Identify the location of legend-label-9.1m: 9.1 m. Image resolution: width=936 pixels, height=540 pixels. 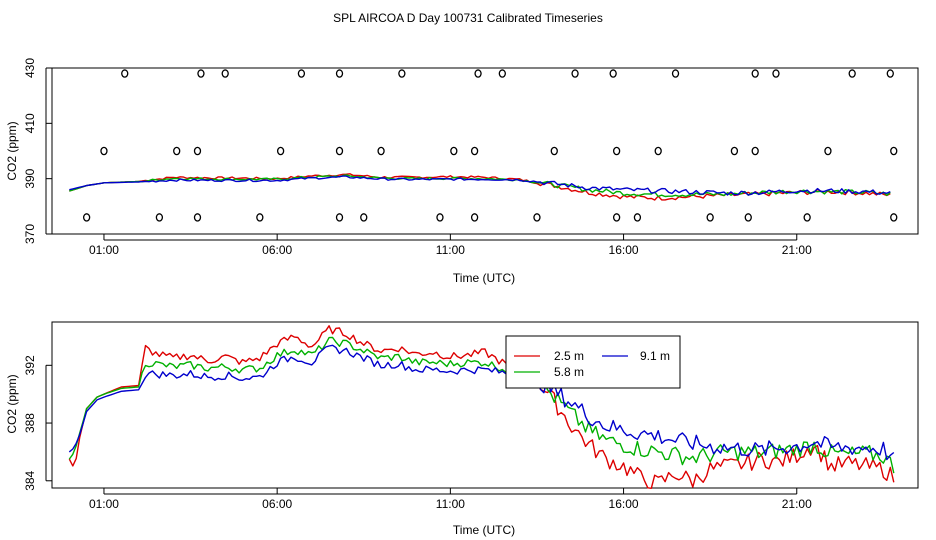
(655, 356).